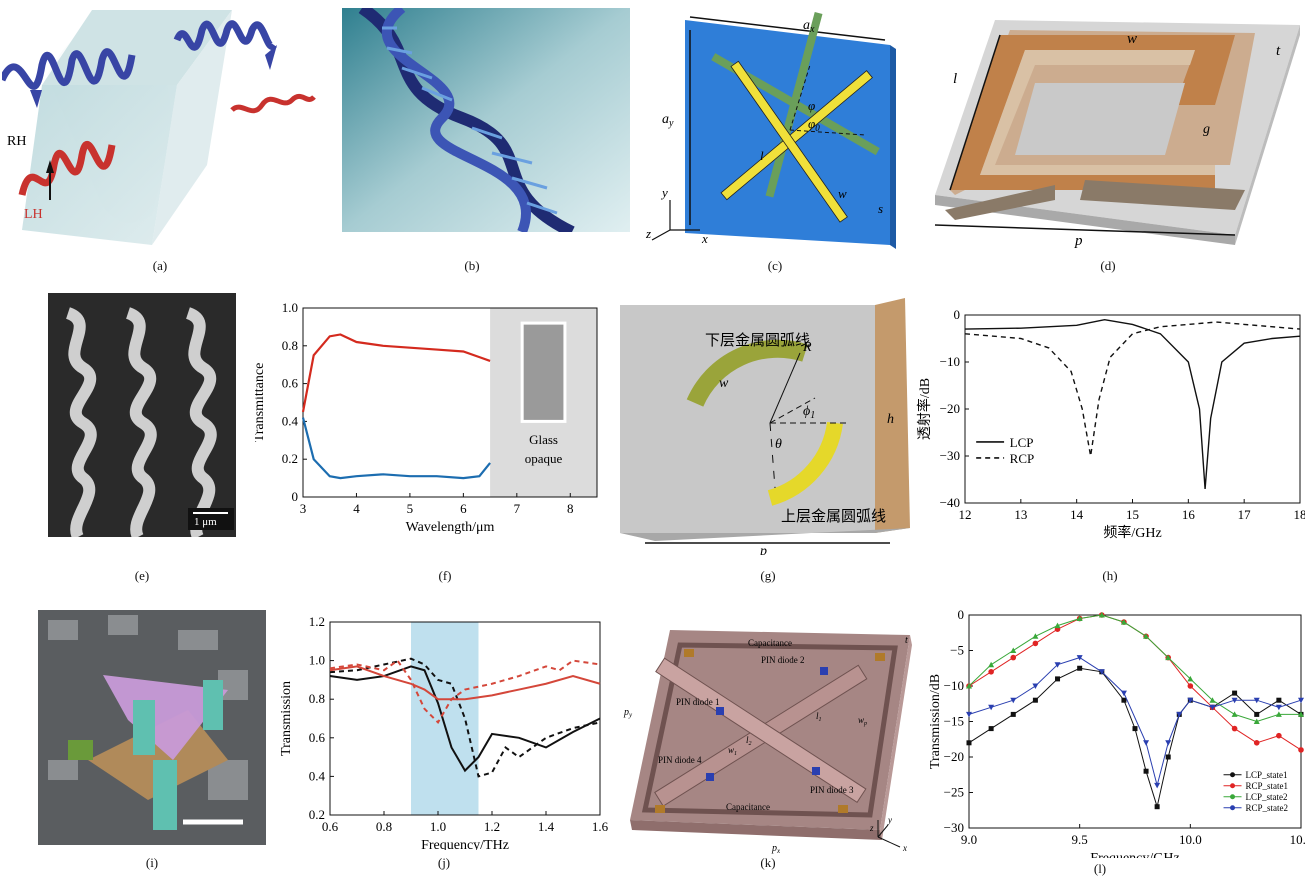  Describe the element at coordinates (600, 826) in the screenshot. I see `x-tick-label: 1.6` at that location.